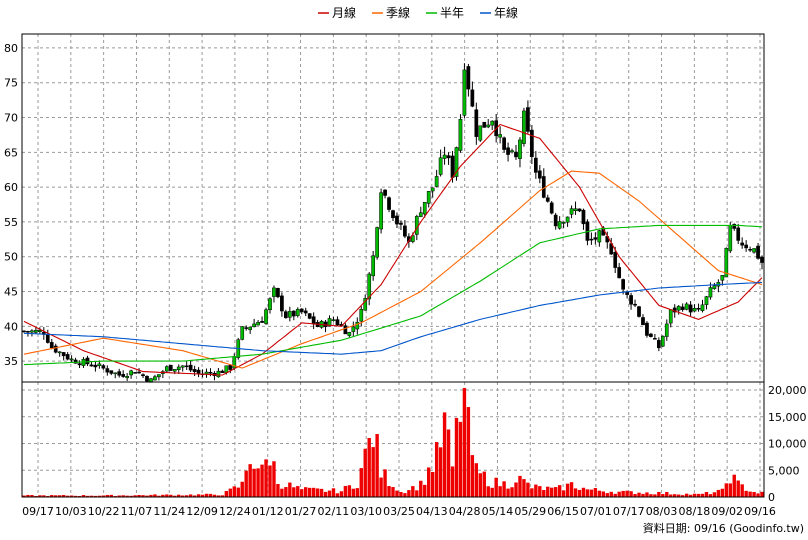  What do you see at coordinates (723, 528) in the screenshot?
I see `data-date-footer: 資料日期: 09/16 (Goodinfo.tw)` at bounding box center [723, 528].